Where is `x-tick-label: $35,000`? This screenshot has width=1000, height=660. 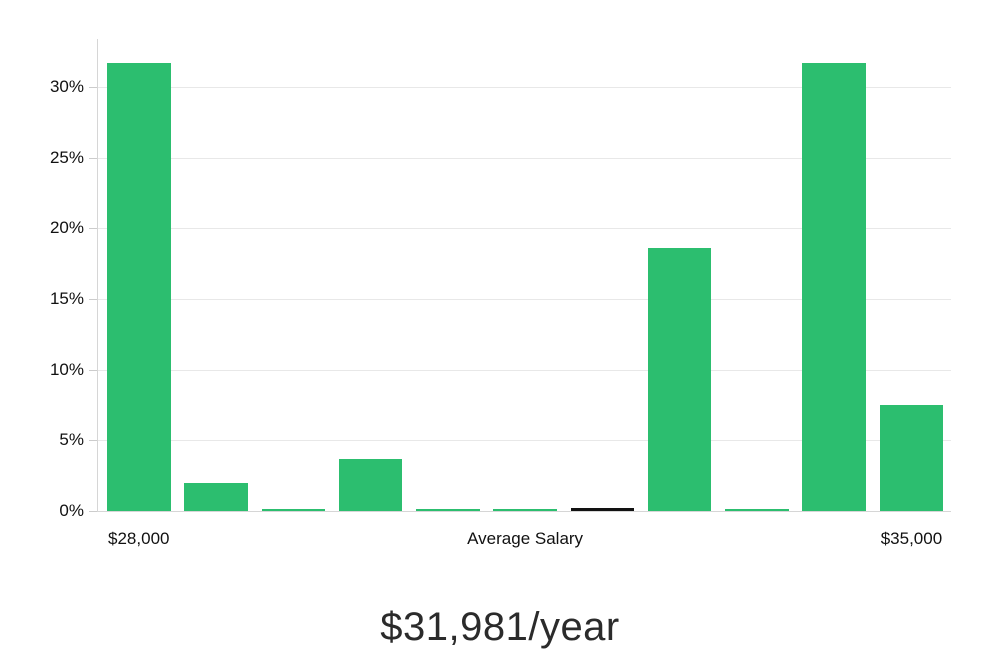
x-tick-label: $35,000 is located at coordinates (911, 538).